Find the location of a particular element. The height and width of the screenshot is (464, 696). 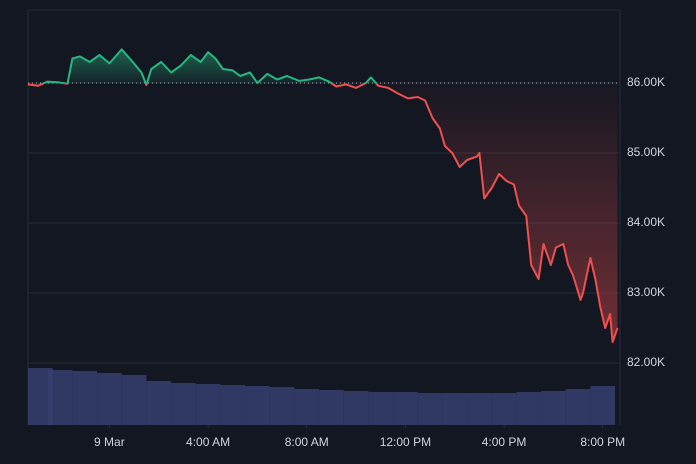

y-tick-label: 86.00K is located at coordinates (646, 82).